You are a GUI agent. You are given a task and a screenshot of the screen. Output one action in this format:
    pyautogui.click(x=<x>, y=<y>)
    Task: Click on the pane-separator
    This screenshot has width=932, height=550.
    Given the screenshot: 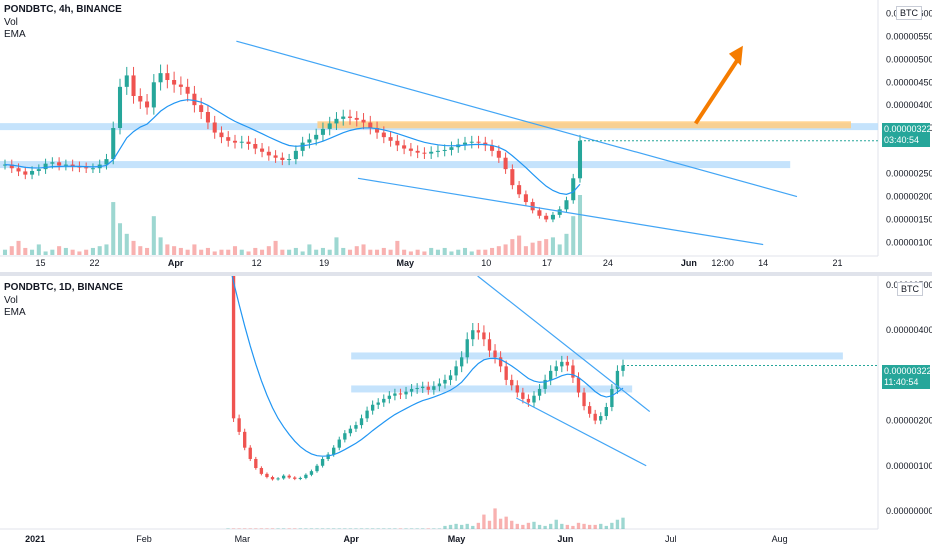 What is the action you would take?
    pyautogui.click(x=466, y=274)
    